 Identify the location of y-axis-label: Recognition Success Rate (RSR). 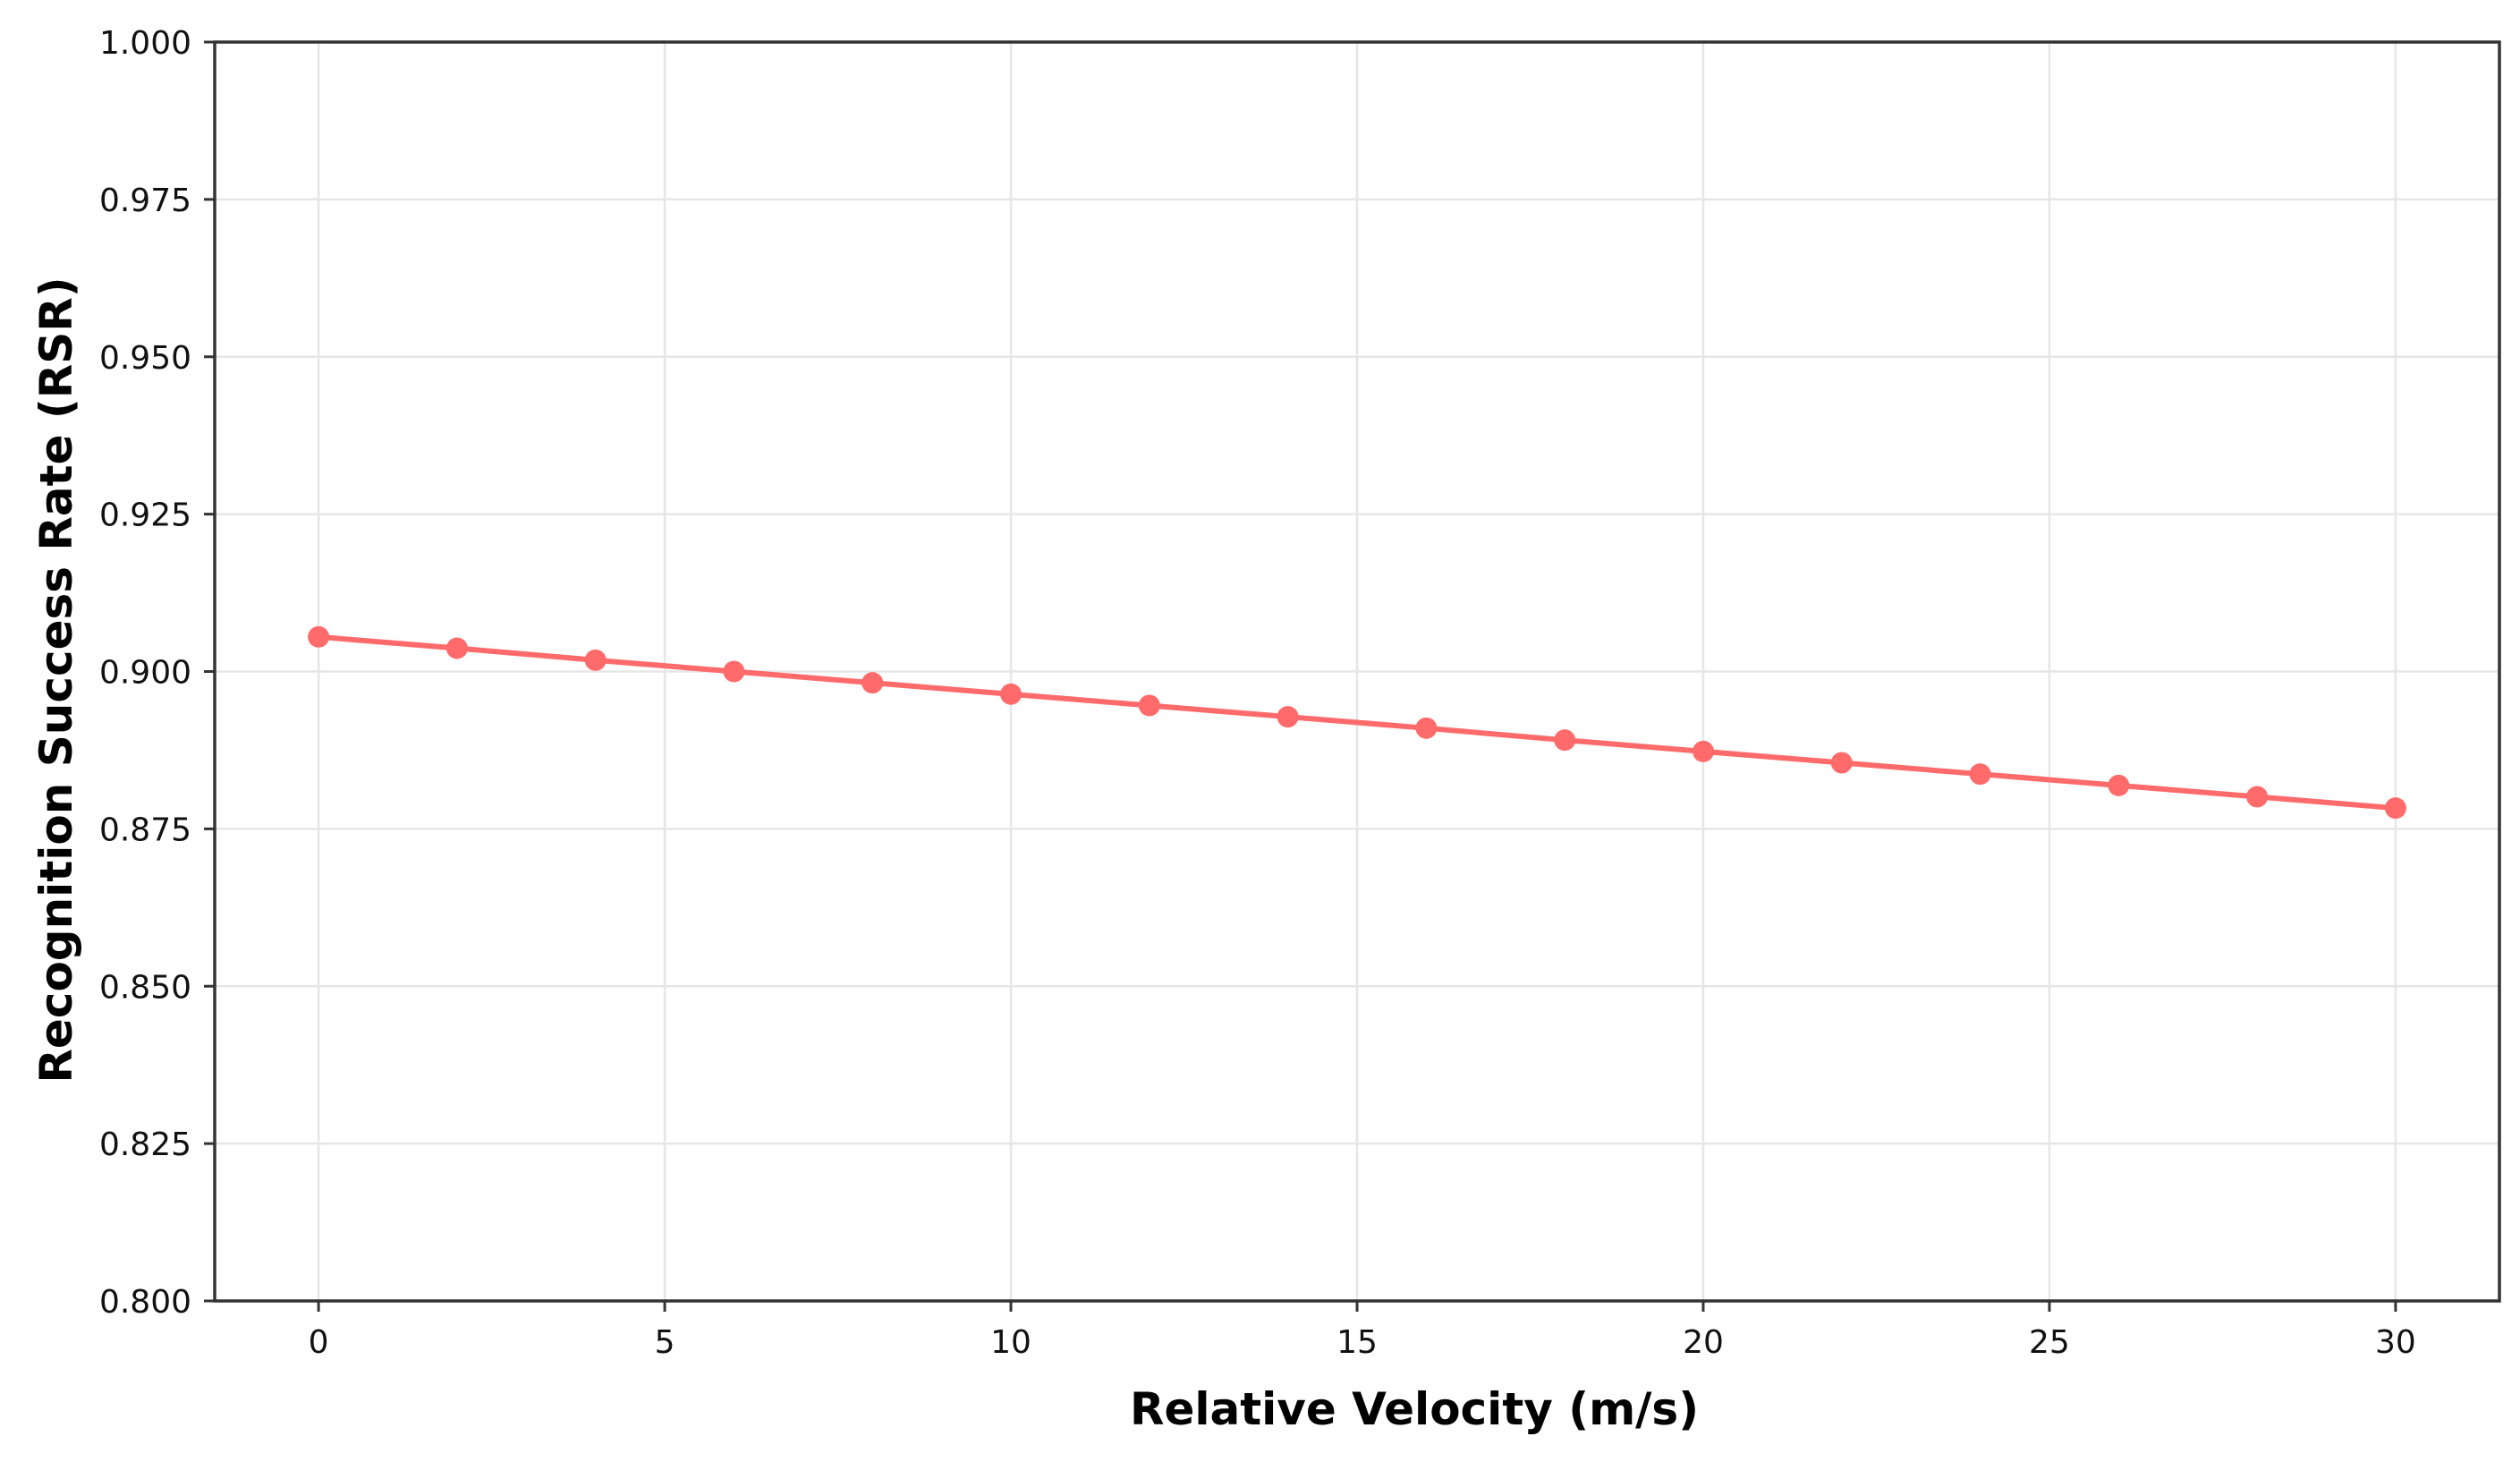
(56, 679).